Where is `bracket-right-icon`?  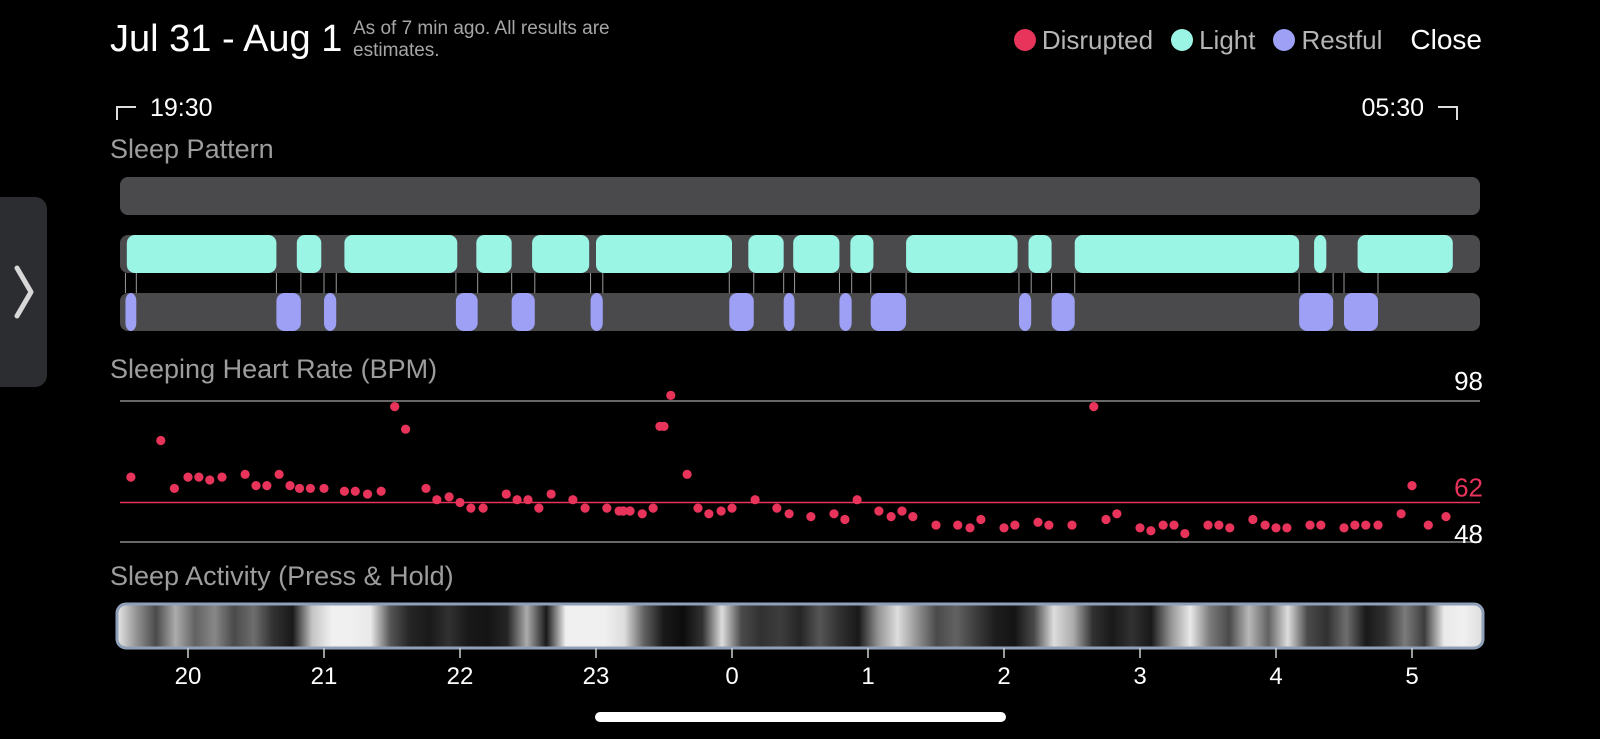
bracket-right-icon is located at coordinates (1448, 112).